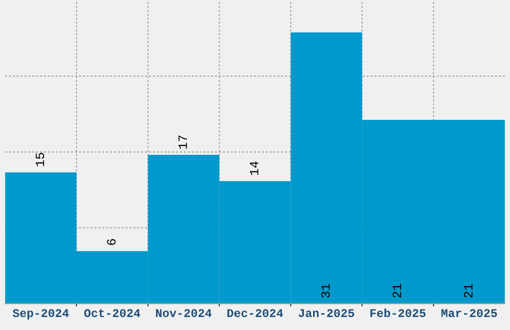  I want to click on x-tick-label: Nov-2024, so click(184, 313).